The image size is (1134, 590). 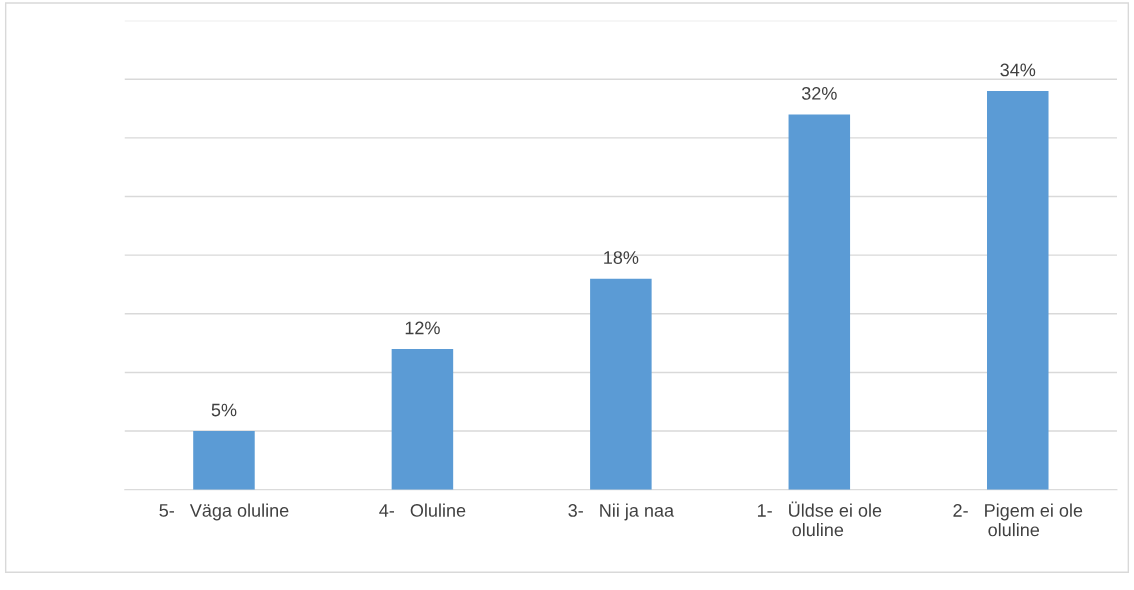 What do you see at coordinates (819, 93) in the screenshot?
I see `data-label: 32%` at bounding box center [819, 93].